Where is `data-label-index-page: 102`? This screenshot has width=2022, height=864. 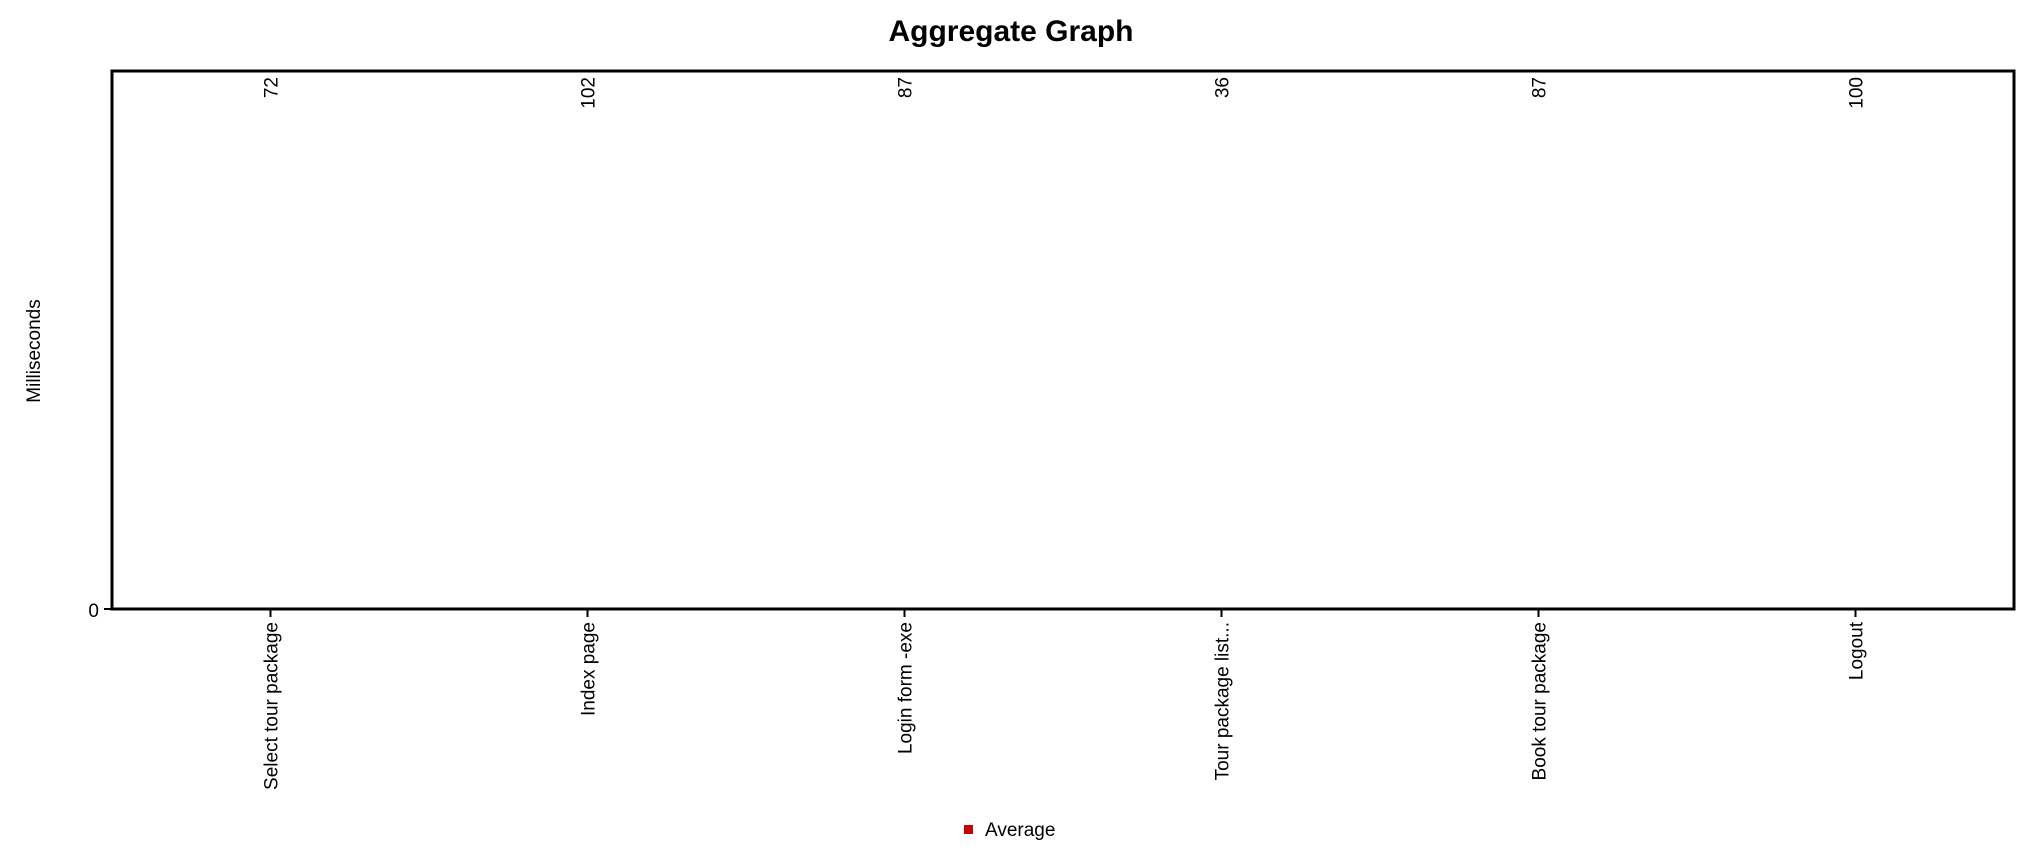
data-label-index-page: 102 is located at coordinates (589, 93).